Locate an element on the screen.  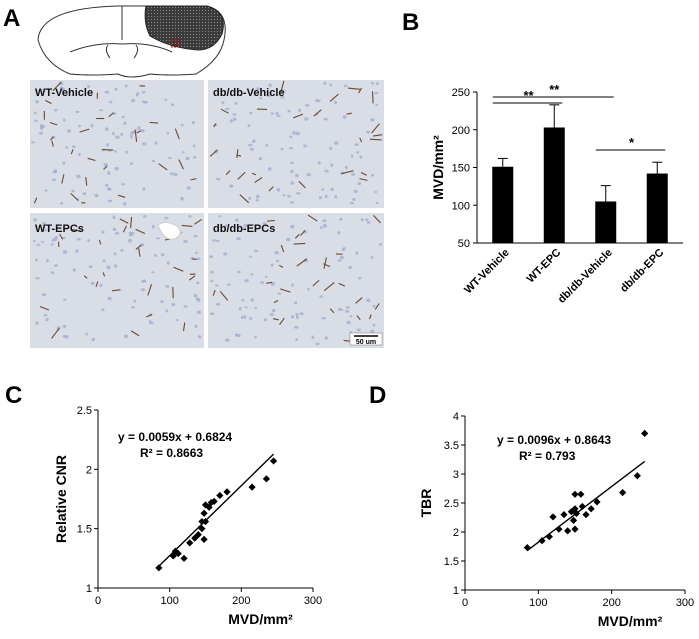
micrograph-tile is located at coordinates (117, 144).